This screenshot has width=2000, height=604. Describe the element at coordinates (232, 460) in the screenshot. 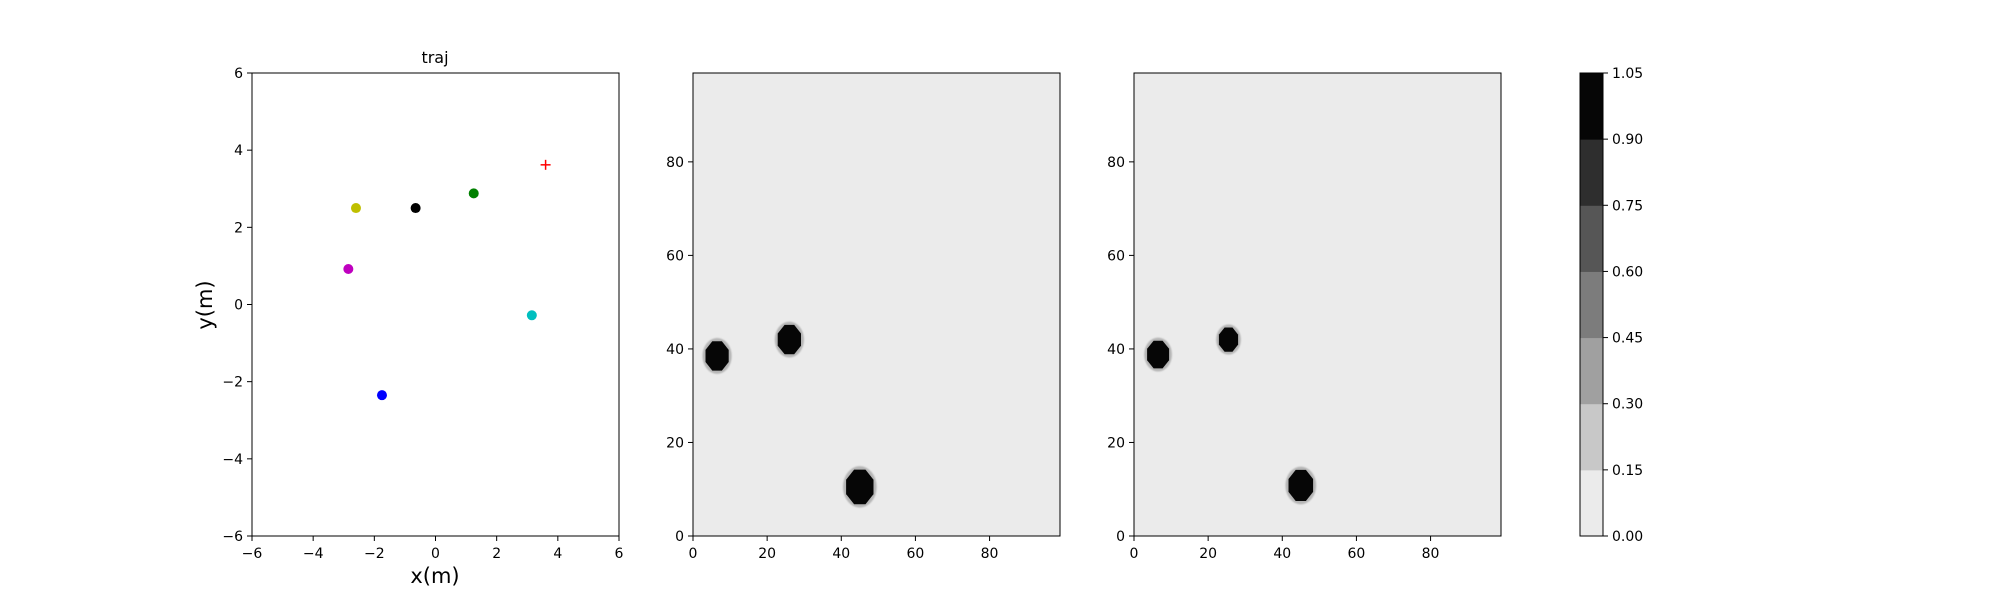

I see `y-tick-label: −4` at that location.